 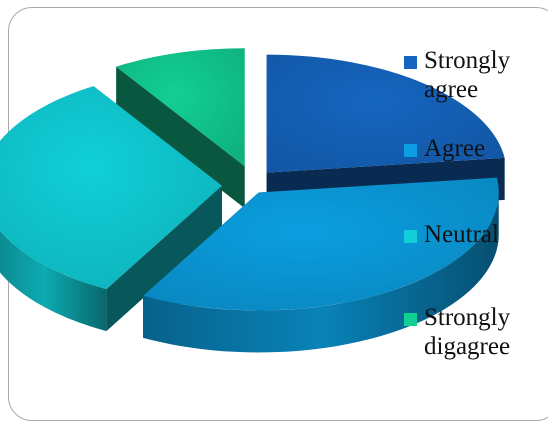 I want to click on legend-swatch-agree, so click(x=410, y=150).